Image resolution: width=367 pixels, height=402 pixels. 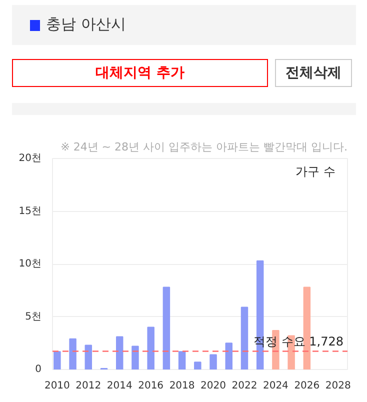 What do you see at coordinates (38, 369) in the screenshot?
I see `y-tick-label: 0` at bounding box center [38, 369].